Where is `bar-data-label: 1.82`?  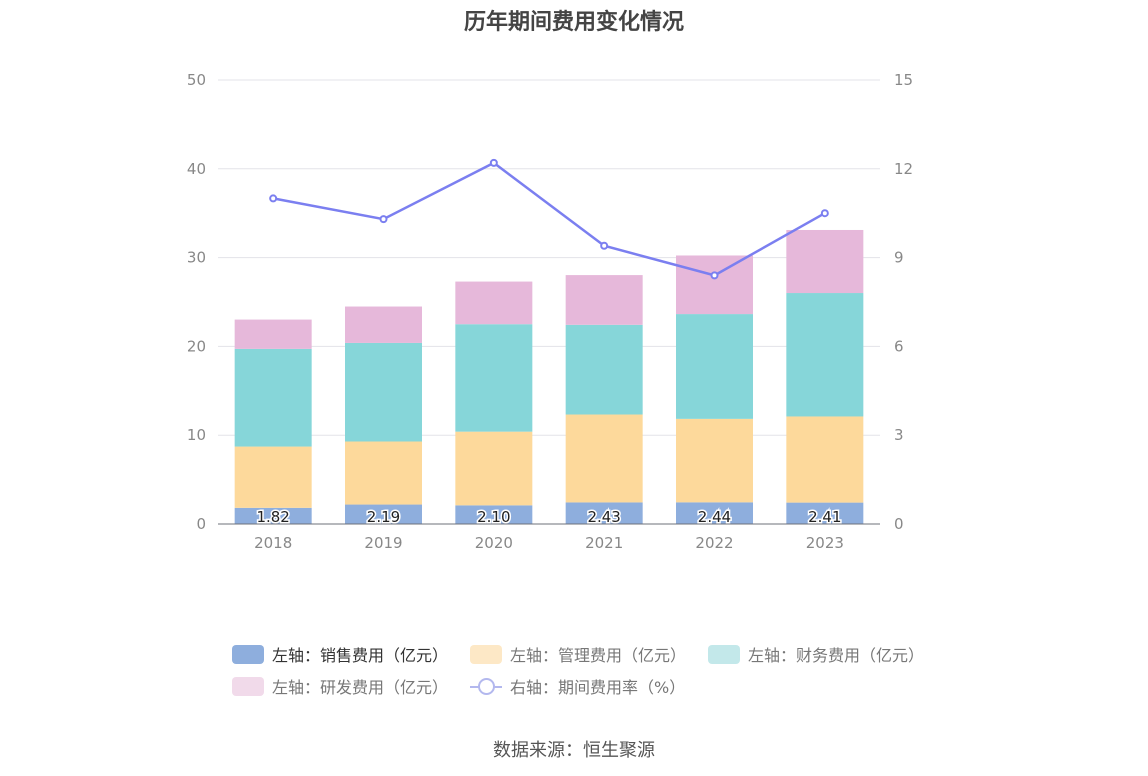 bar-data-label: 1.82 is located at coordinates (272, 517).